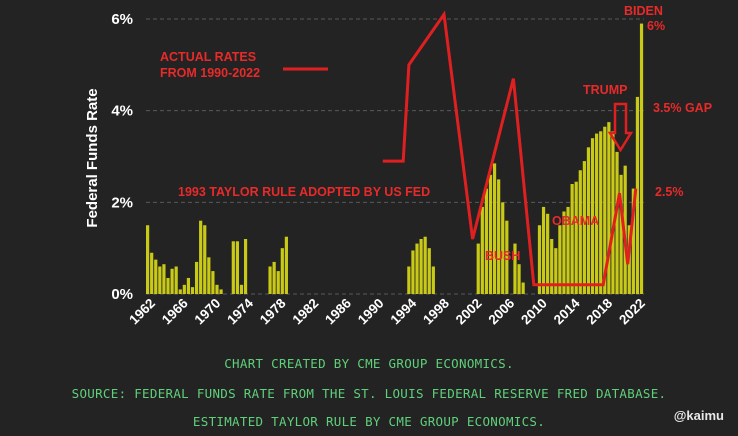  What do you see at coordinates (656, 26) in the screenshot?
I see `annotation-biden-value: 6%` at bounding box center [656, 26].